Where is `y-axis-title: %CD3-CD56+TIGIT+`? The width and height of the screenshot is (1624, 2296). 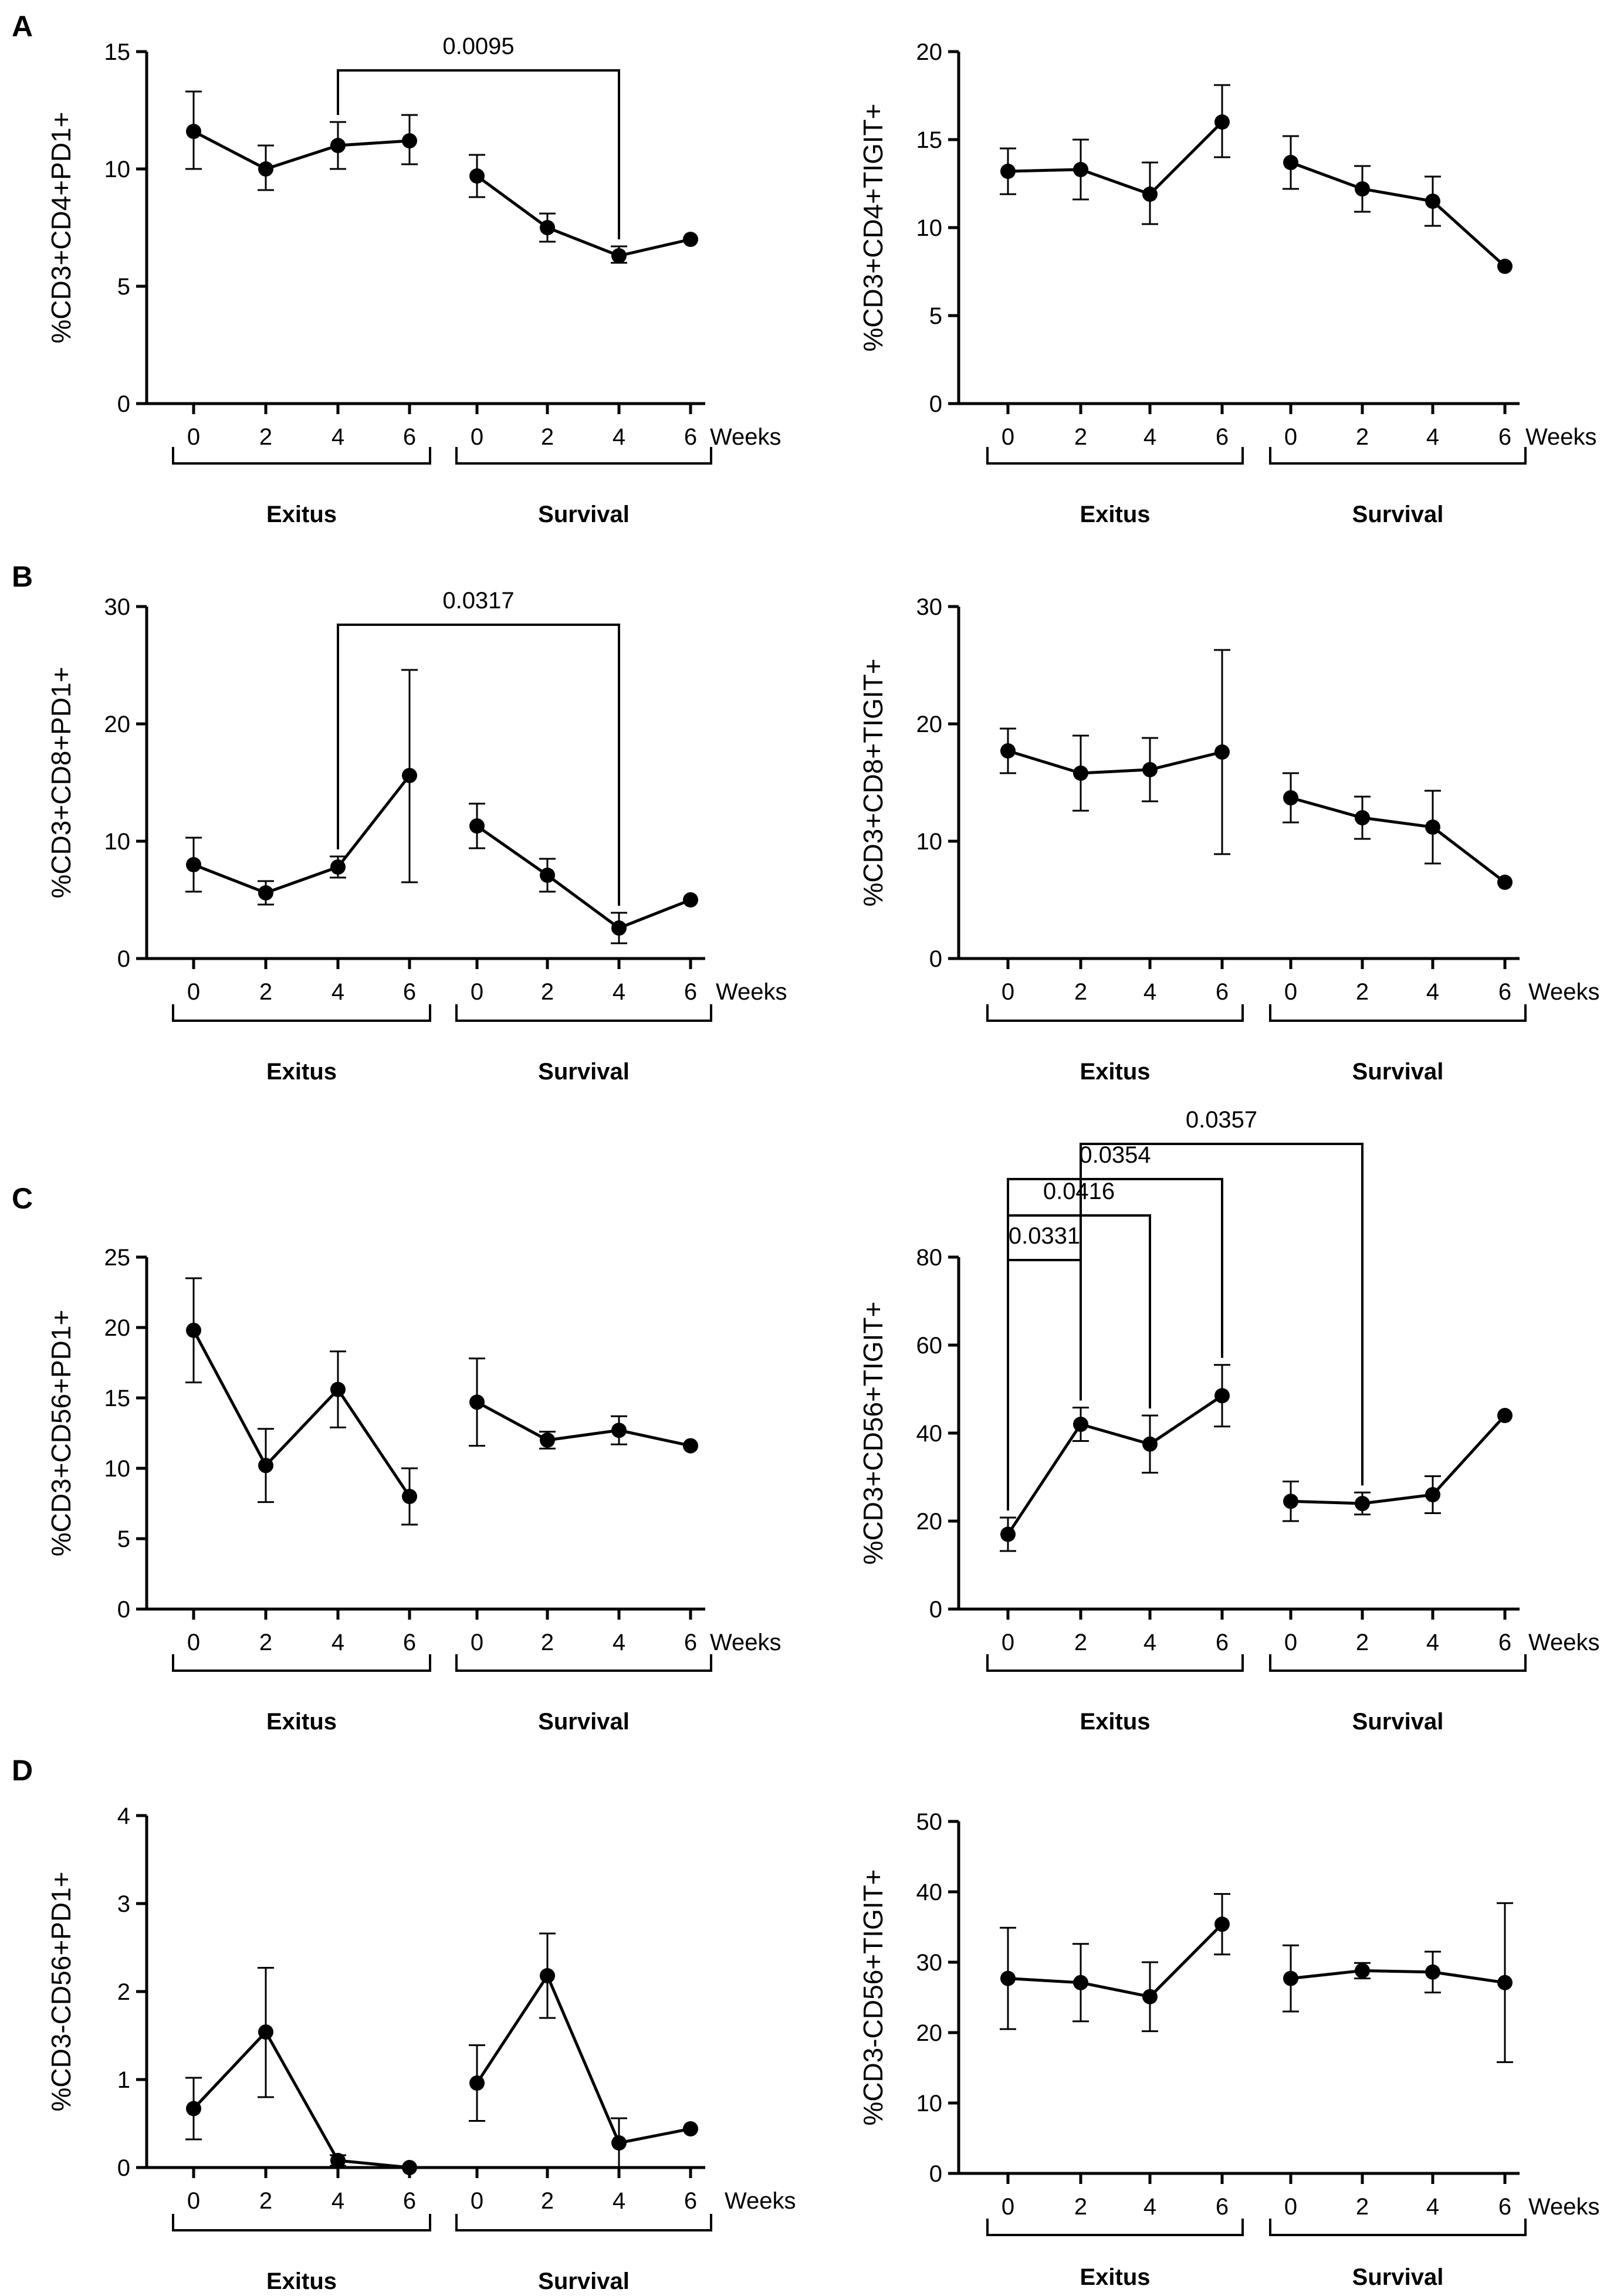 y-axis-title: %CD3-CD56+TIGIT+ is located at coordinates (873, 1997).